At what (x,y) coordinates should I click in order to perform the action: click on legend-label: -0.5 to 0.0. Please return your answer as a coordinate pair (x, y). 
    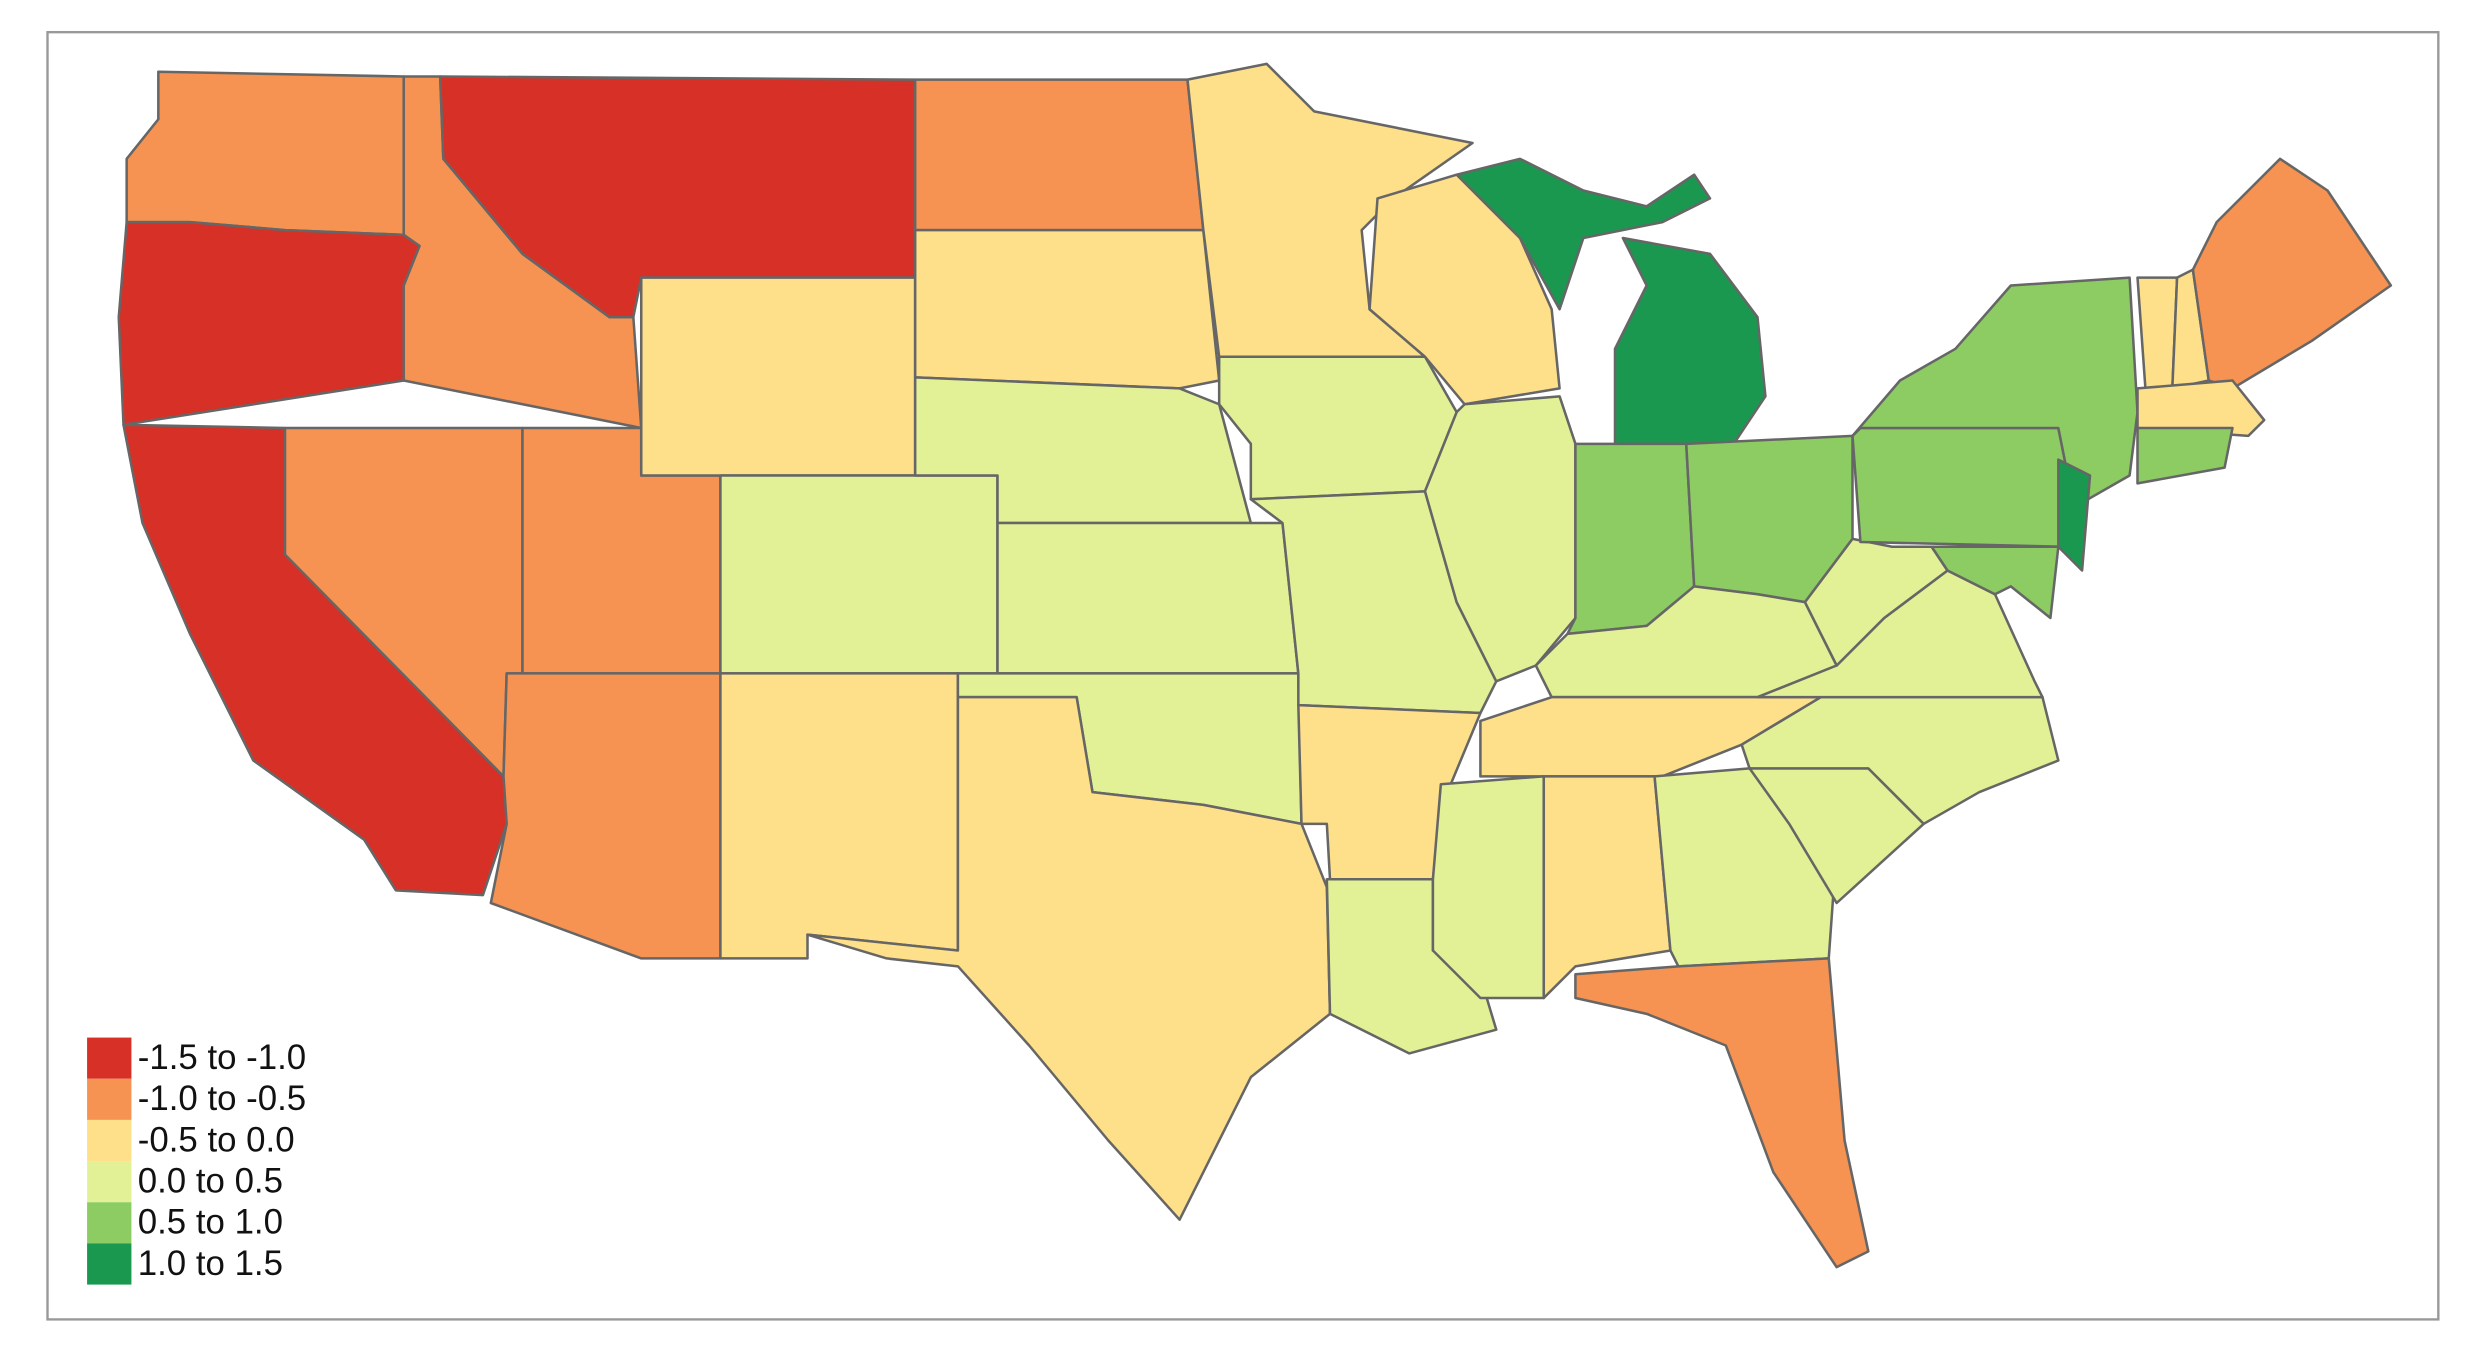
    Looking at the image, I should click on (216, 1139).